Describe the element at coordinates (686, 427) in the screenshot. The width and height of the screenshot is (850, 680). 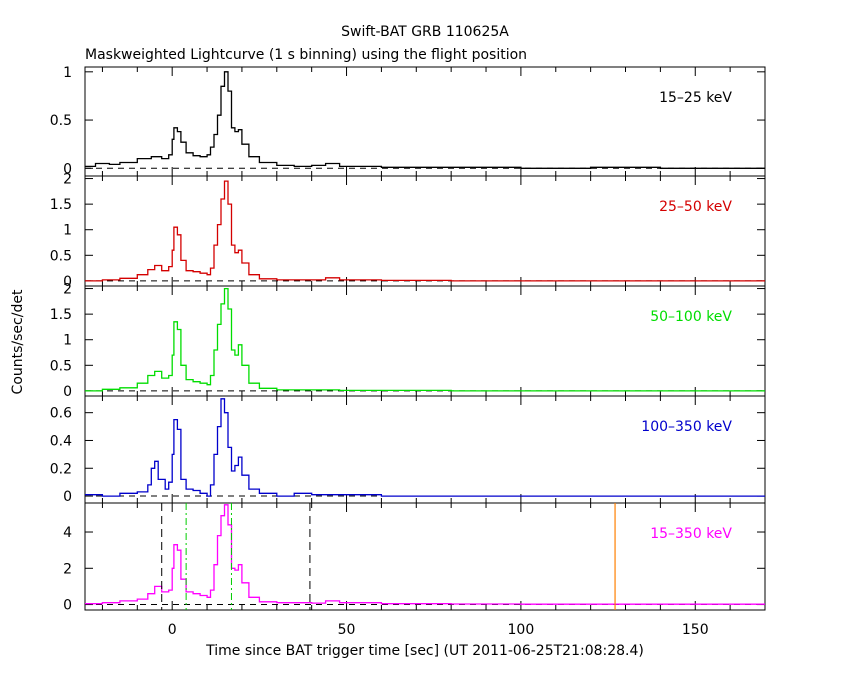
I see `band-label: 100–350 keV` at that location.